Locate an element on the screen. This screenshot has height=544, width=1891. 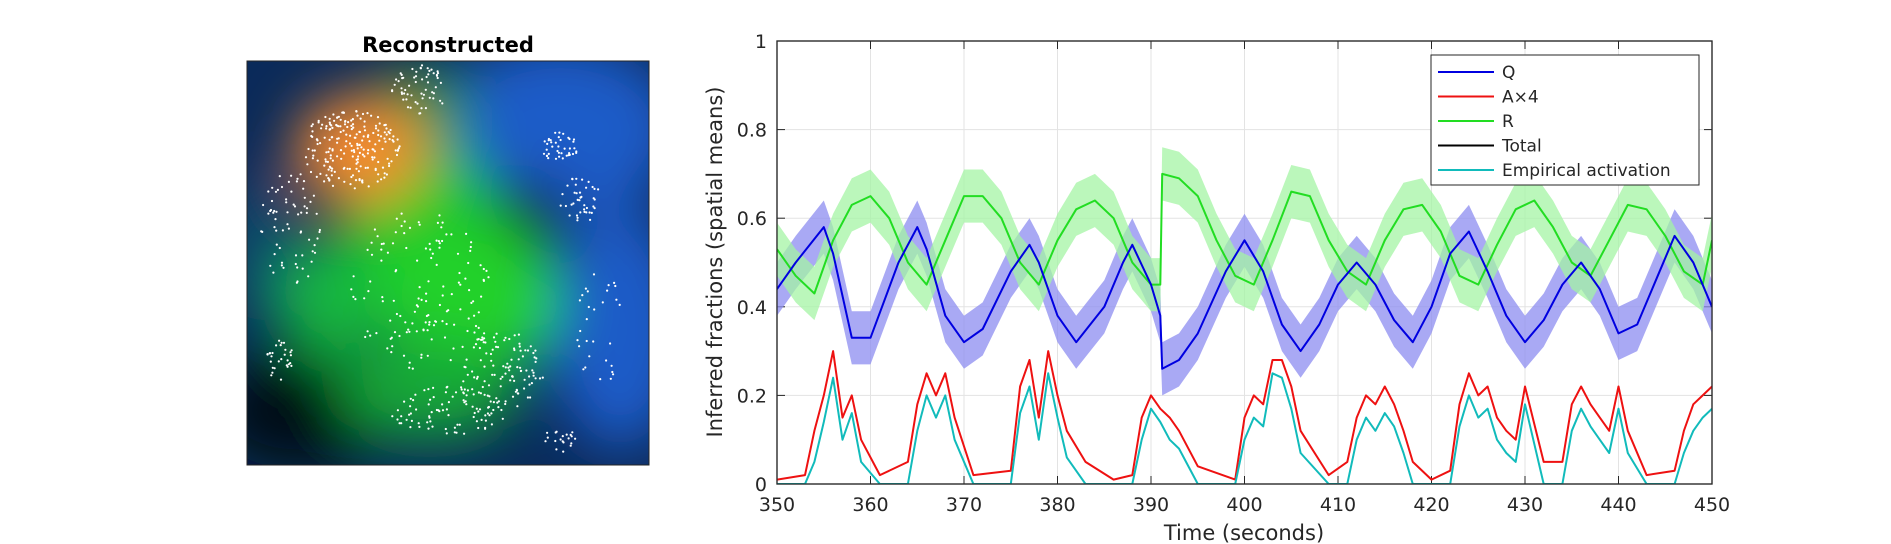
x-tick-label: 440 is located at coordinates (1618, 505).